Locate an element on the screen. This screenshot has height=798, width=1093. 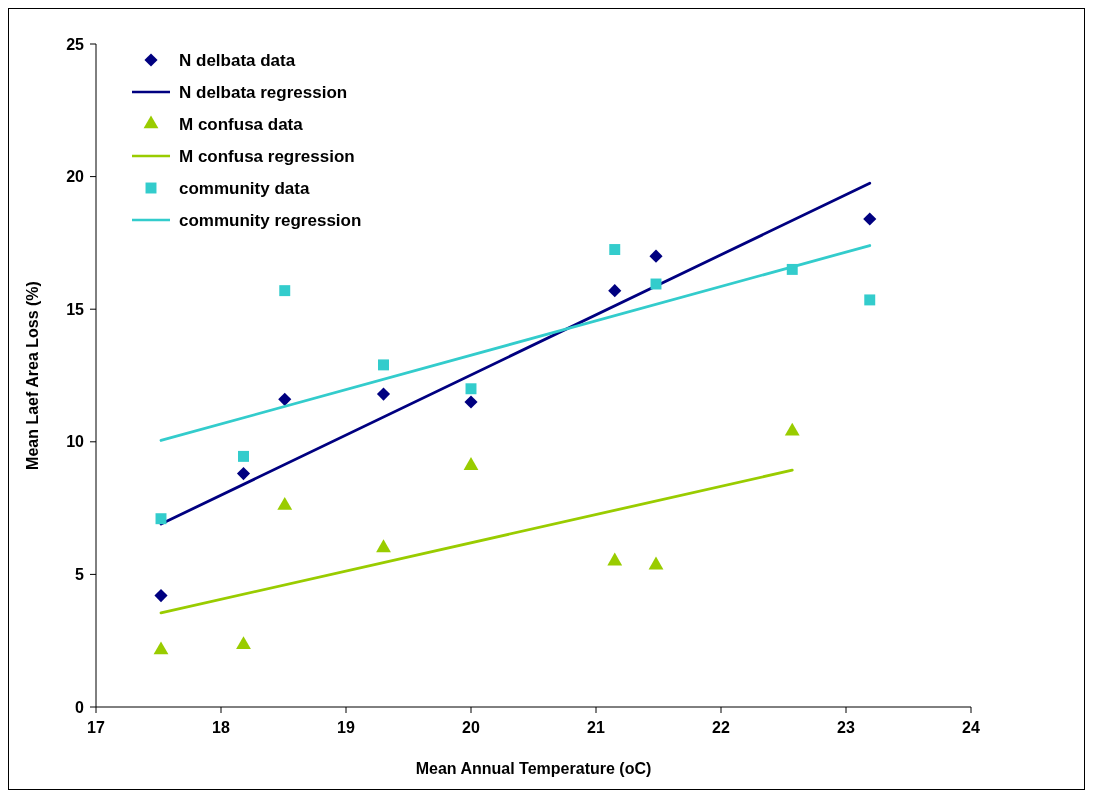
y-tick-label: 15 is located at coordinates (75, 309).